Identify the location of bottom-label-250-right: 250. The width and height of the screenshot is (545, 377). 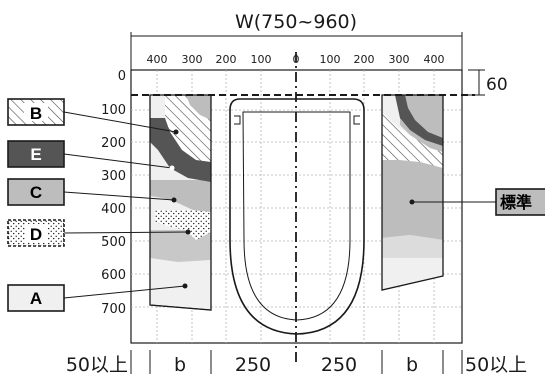
(339, 365).